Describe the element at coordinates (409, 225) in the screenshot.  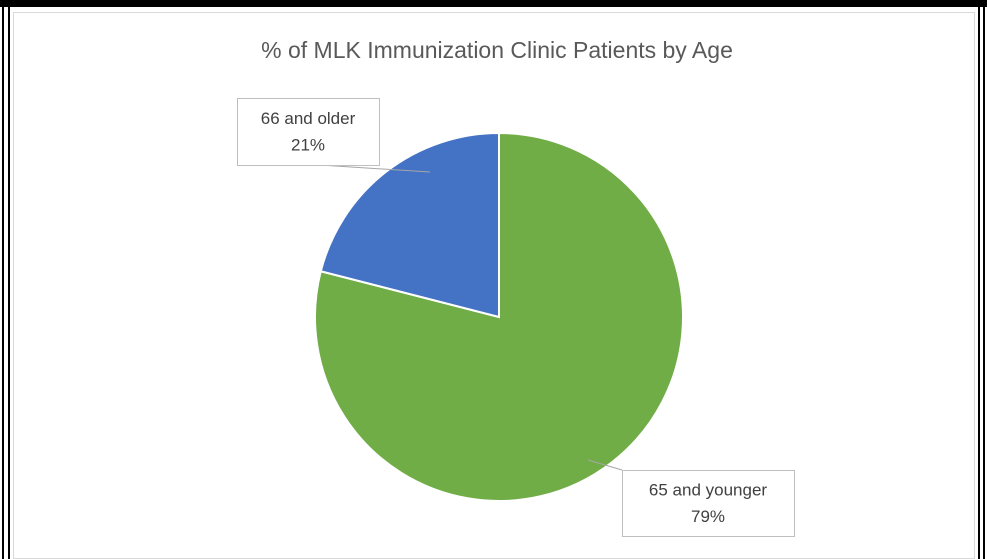
I see `pie-slice` at that location.